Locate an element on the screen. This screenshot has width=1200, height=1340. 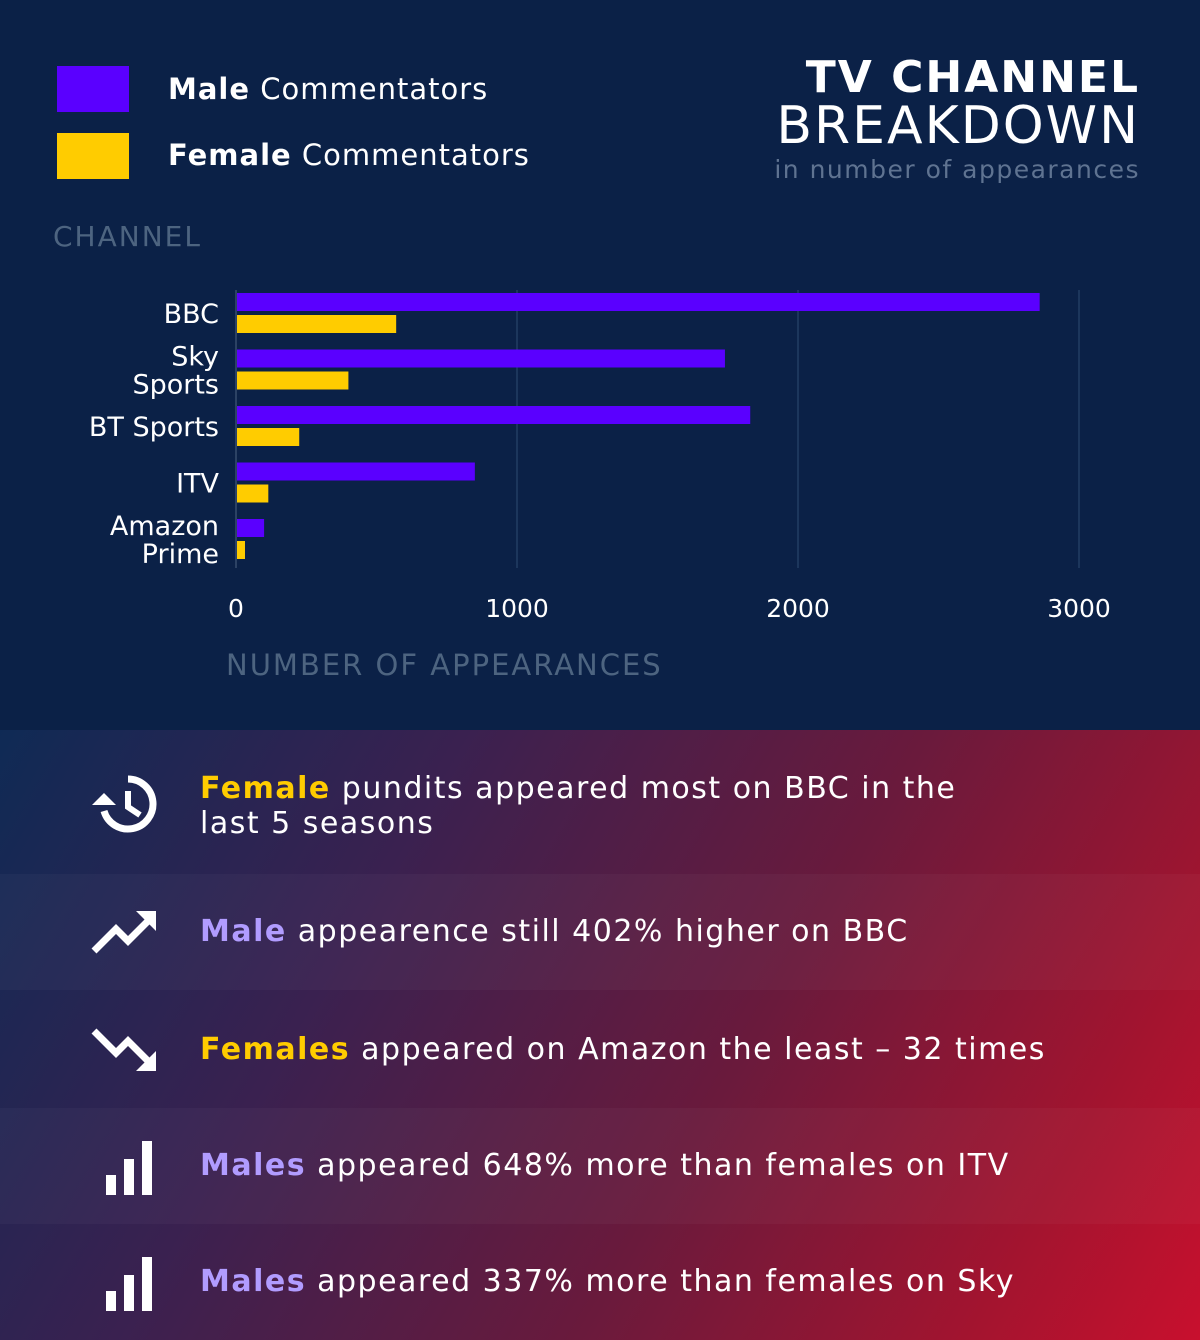
fact-highlight: Females is located at coordinates (275, 1049).